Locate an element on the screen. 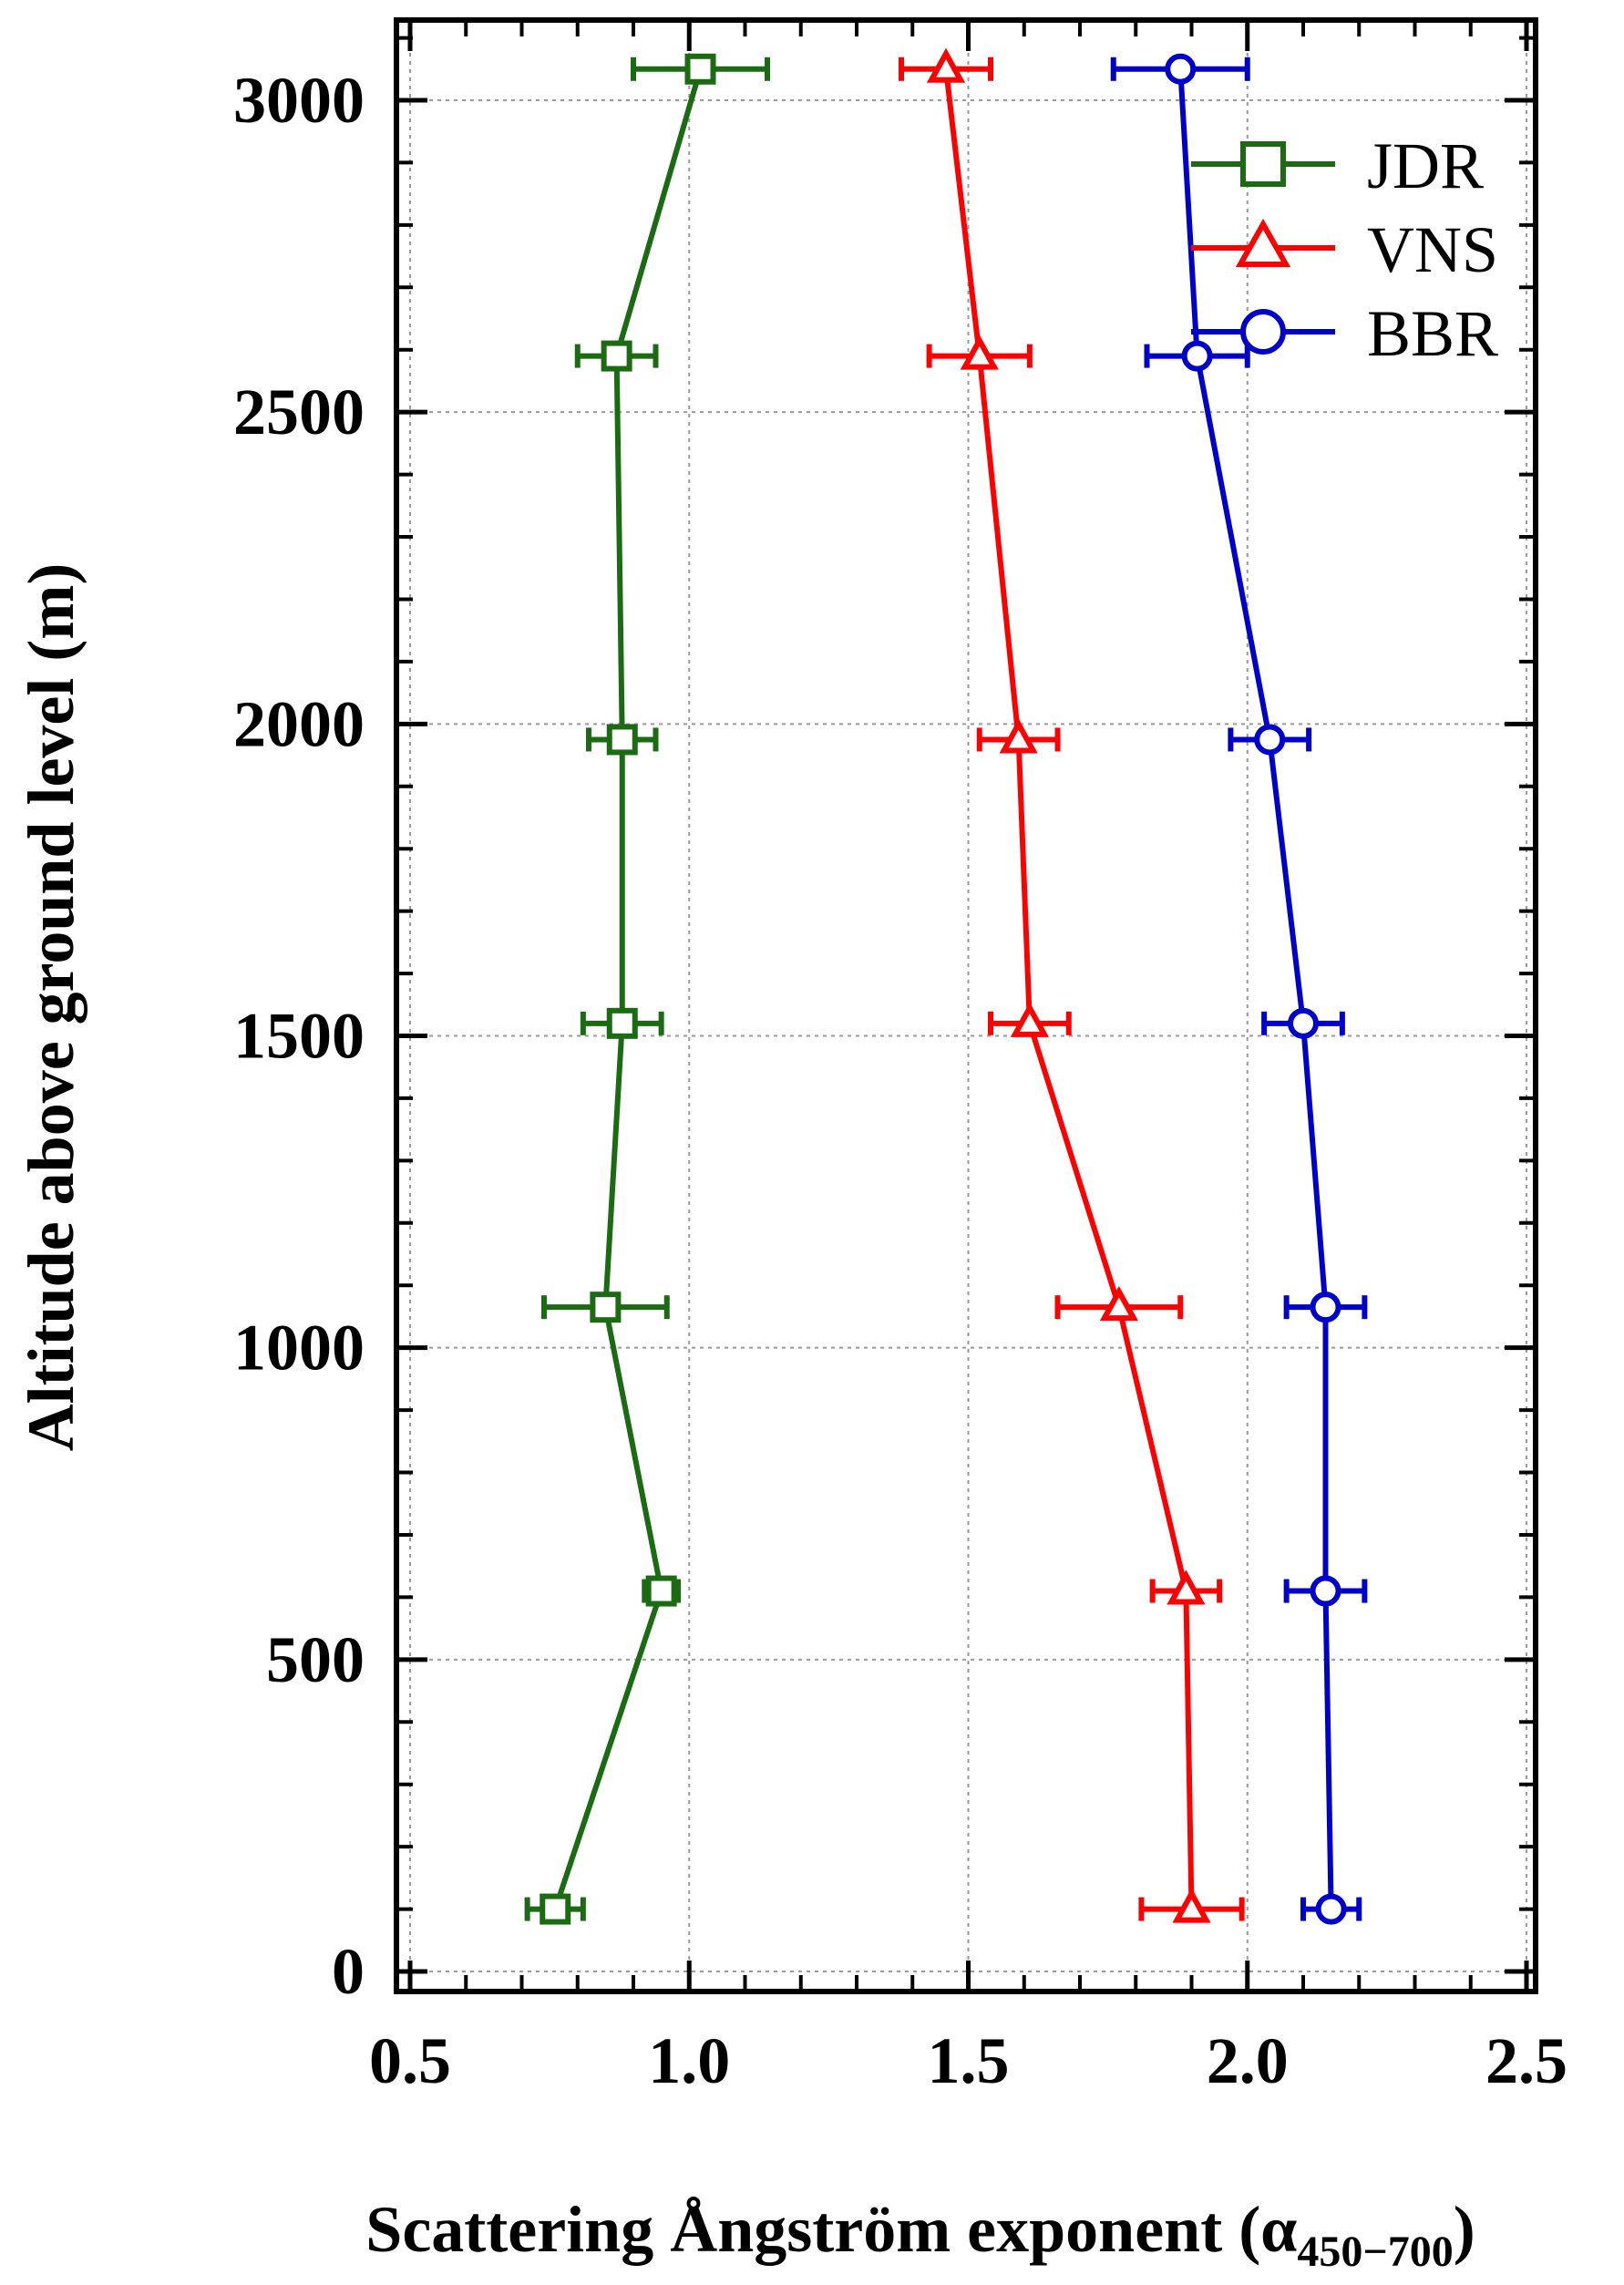 This screenshot has width=1624, height=2285. y-axis-title: Altitude above ground level (m) is located at coordinates (51, 1007).